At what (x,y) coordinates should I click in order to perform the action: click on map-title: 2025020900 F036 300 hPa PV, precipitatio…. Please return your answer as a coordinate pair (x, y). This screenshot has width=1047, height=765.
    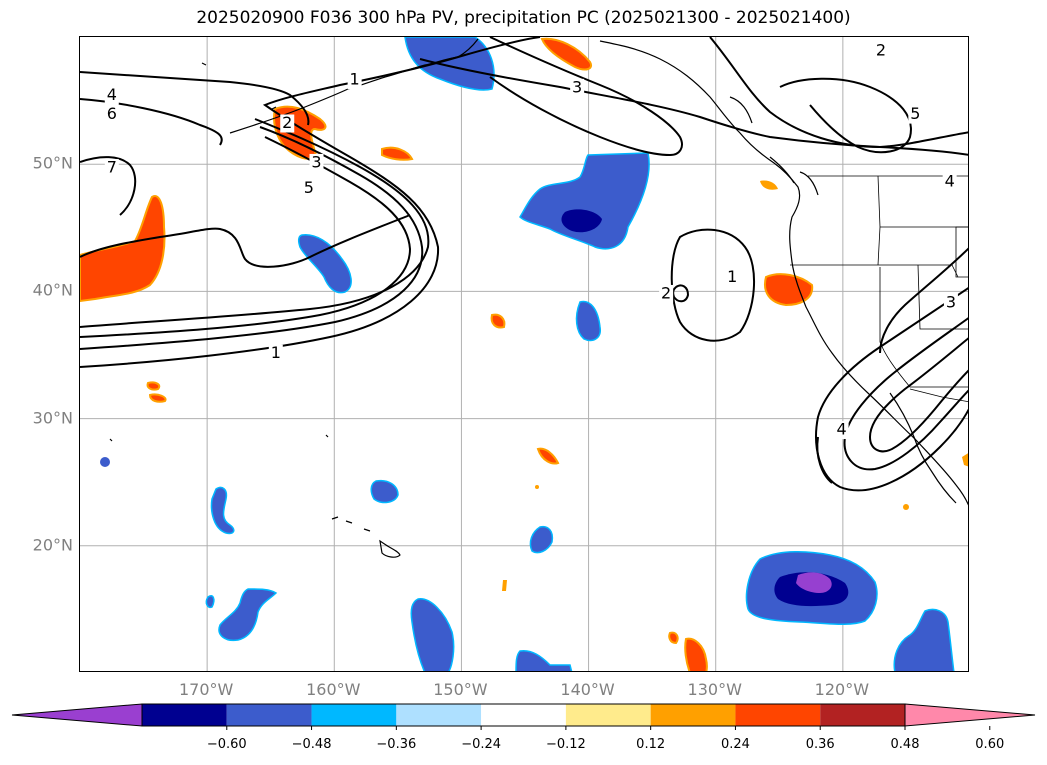
    Looking at the image, I should click on (523, 18).